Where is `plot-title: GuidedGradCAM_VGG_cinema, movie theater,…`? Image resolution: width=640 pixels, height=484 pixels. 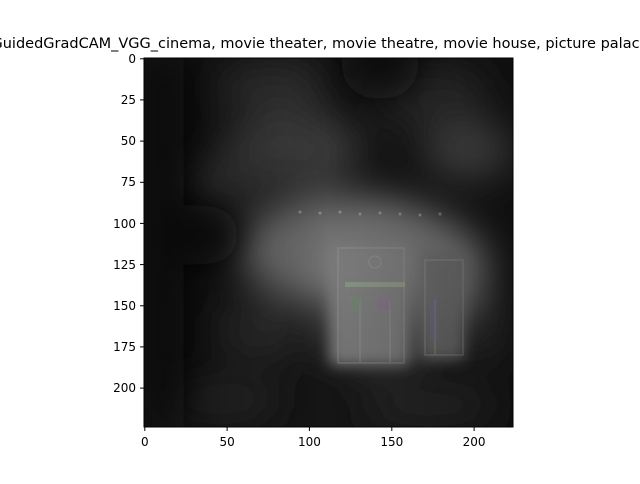 plot-title: GuidedGradCAM_VGG_cinema, movie theater,… is located at coordinates (320, 44).